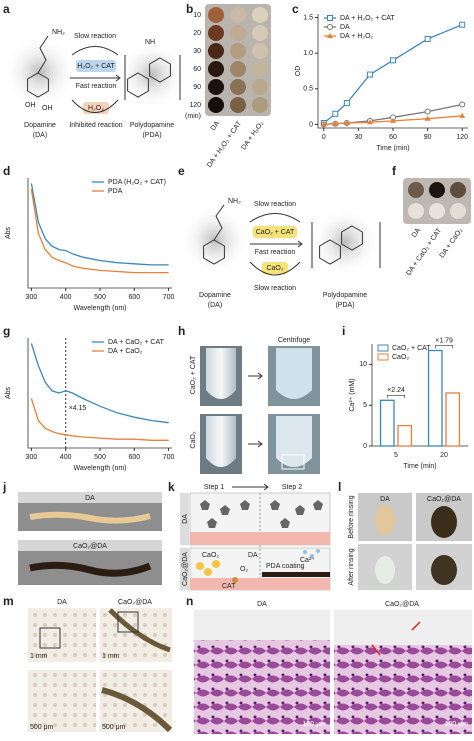 This screenshot has height=741, width=474. What do you see at coordinates (195, 105) in the screenshot?
I see `row-label: 120` at bounding box center [195, 105].